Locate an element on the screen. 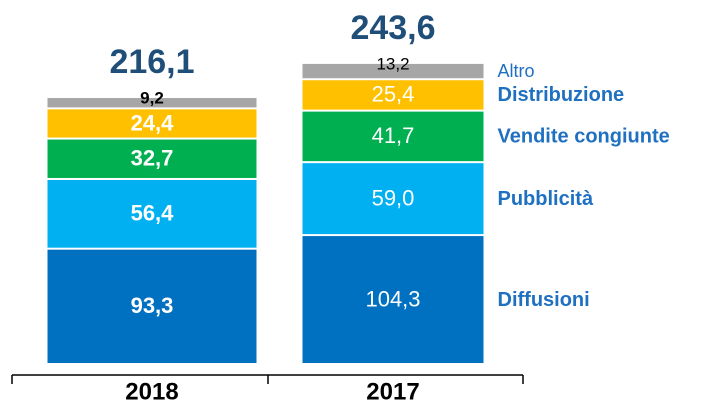 The width and height of the screenshot is (703, 410). data-label: 104,3 is located at coordinates (392, 298).